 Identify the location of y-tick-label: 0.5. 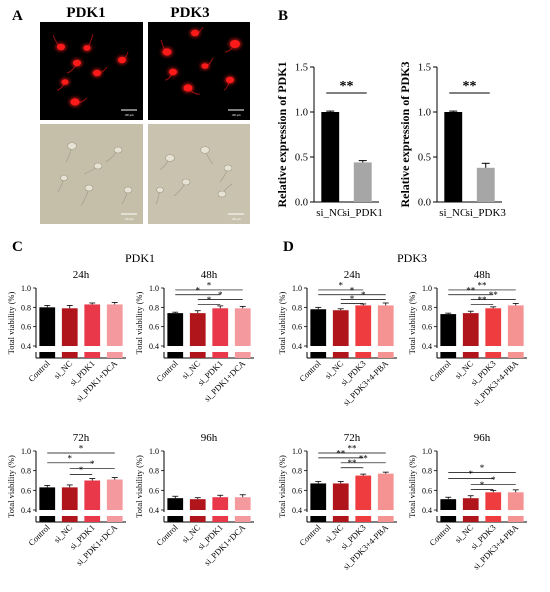
(301, 158).